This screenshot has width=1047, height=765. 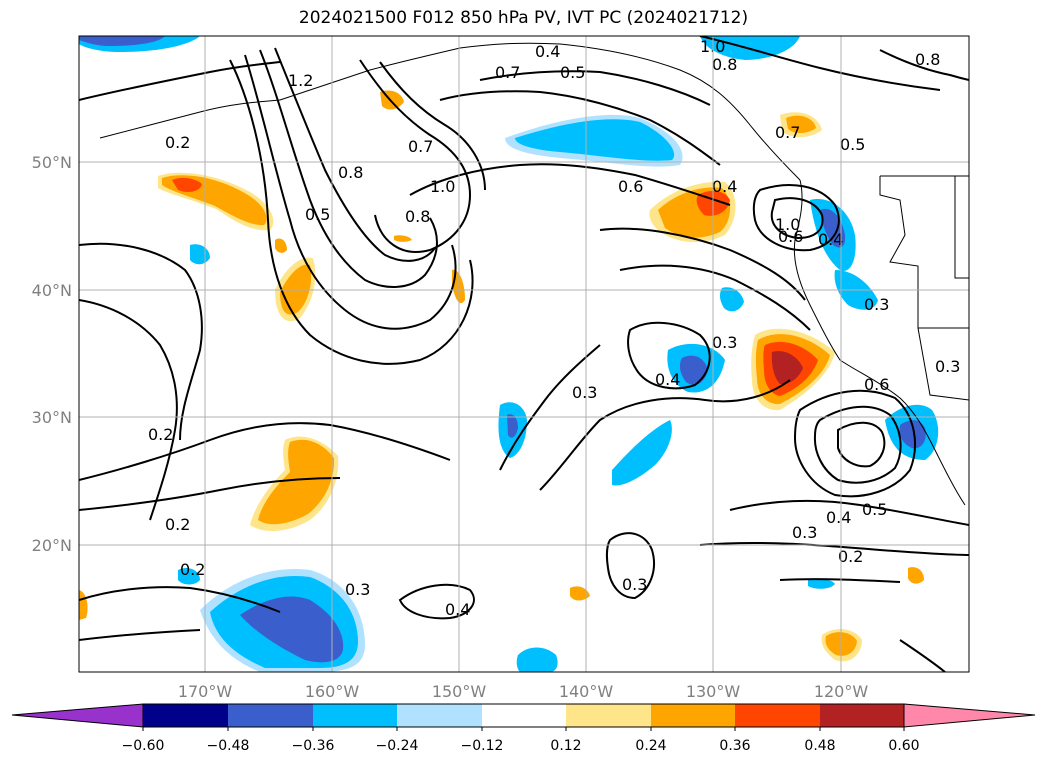 I want to click on lat-label: 30°N, so click(x=52, y=417).